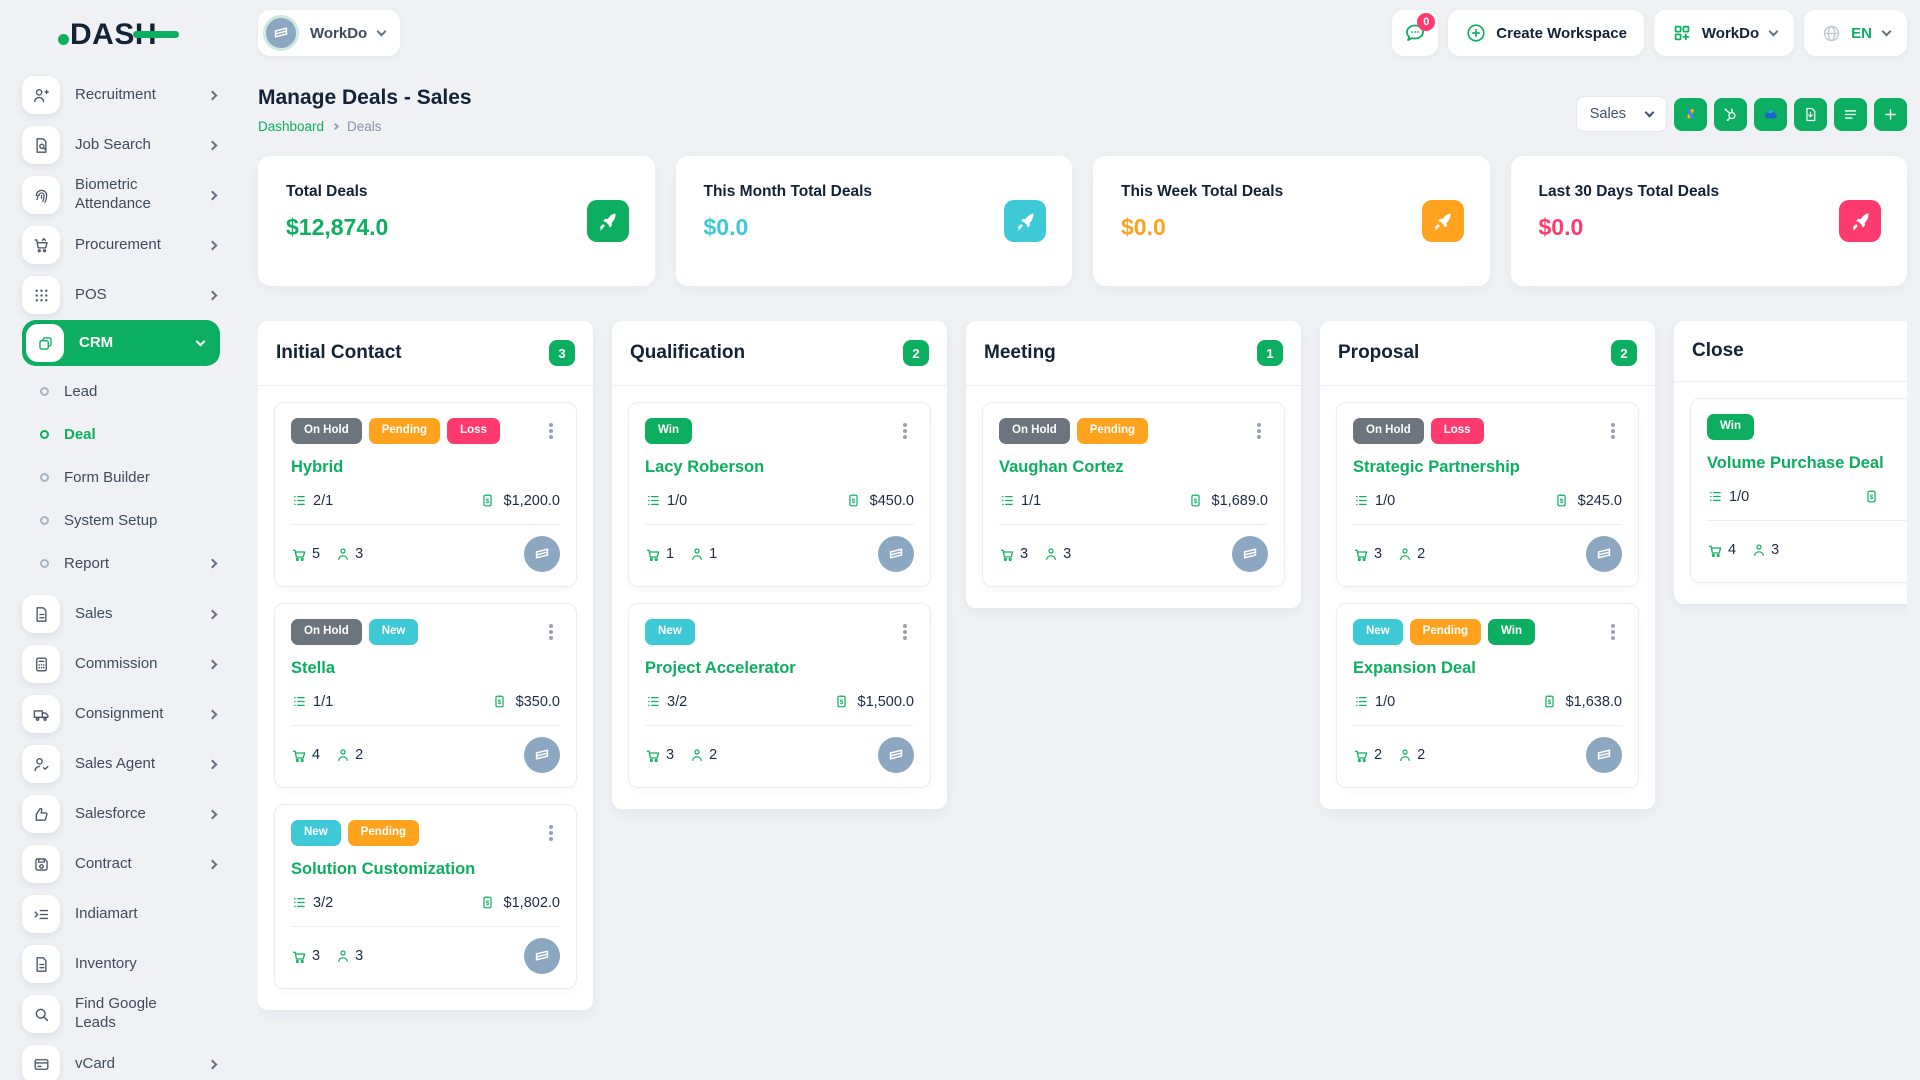 This screenshot has width=1920, height=1080. What do you see at coordinates (1810, 114) in the screenshot?
I see `export-button` at bounding box center [1810, 114].